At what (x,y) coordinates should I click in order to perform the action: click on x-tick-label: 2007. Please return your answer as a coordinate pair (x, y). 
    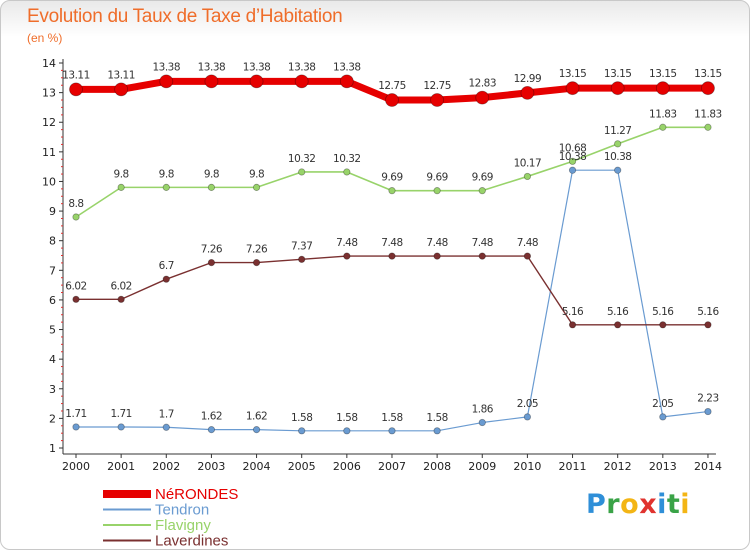
    Looking at the image, I should click on (392, 466).